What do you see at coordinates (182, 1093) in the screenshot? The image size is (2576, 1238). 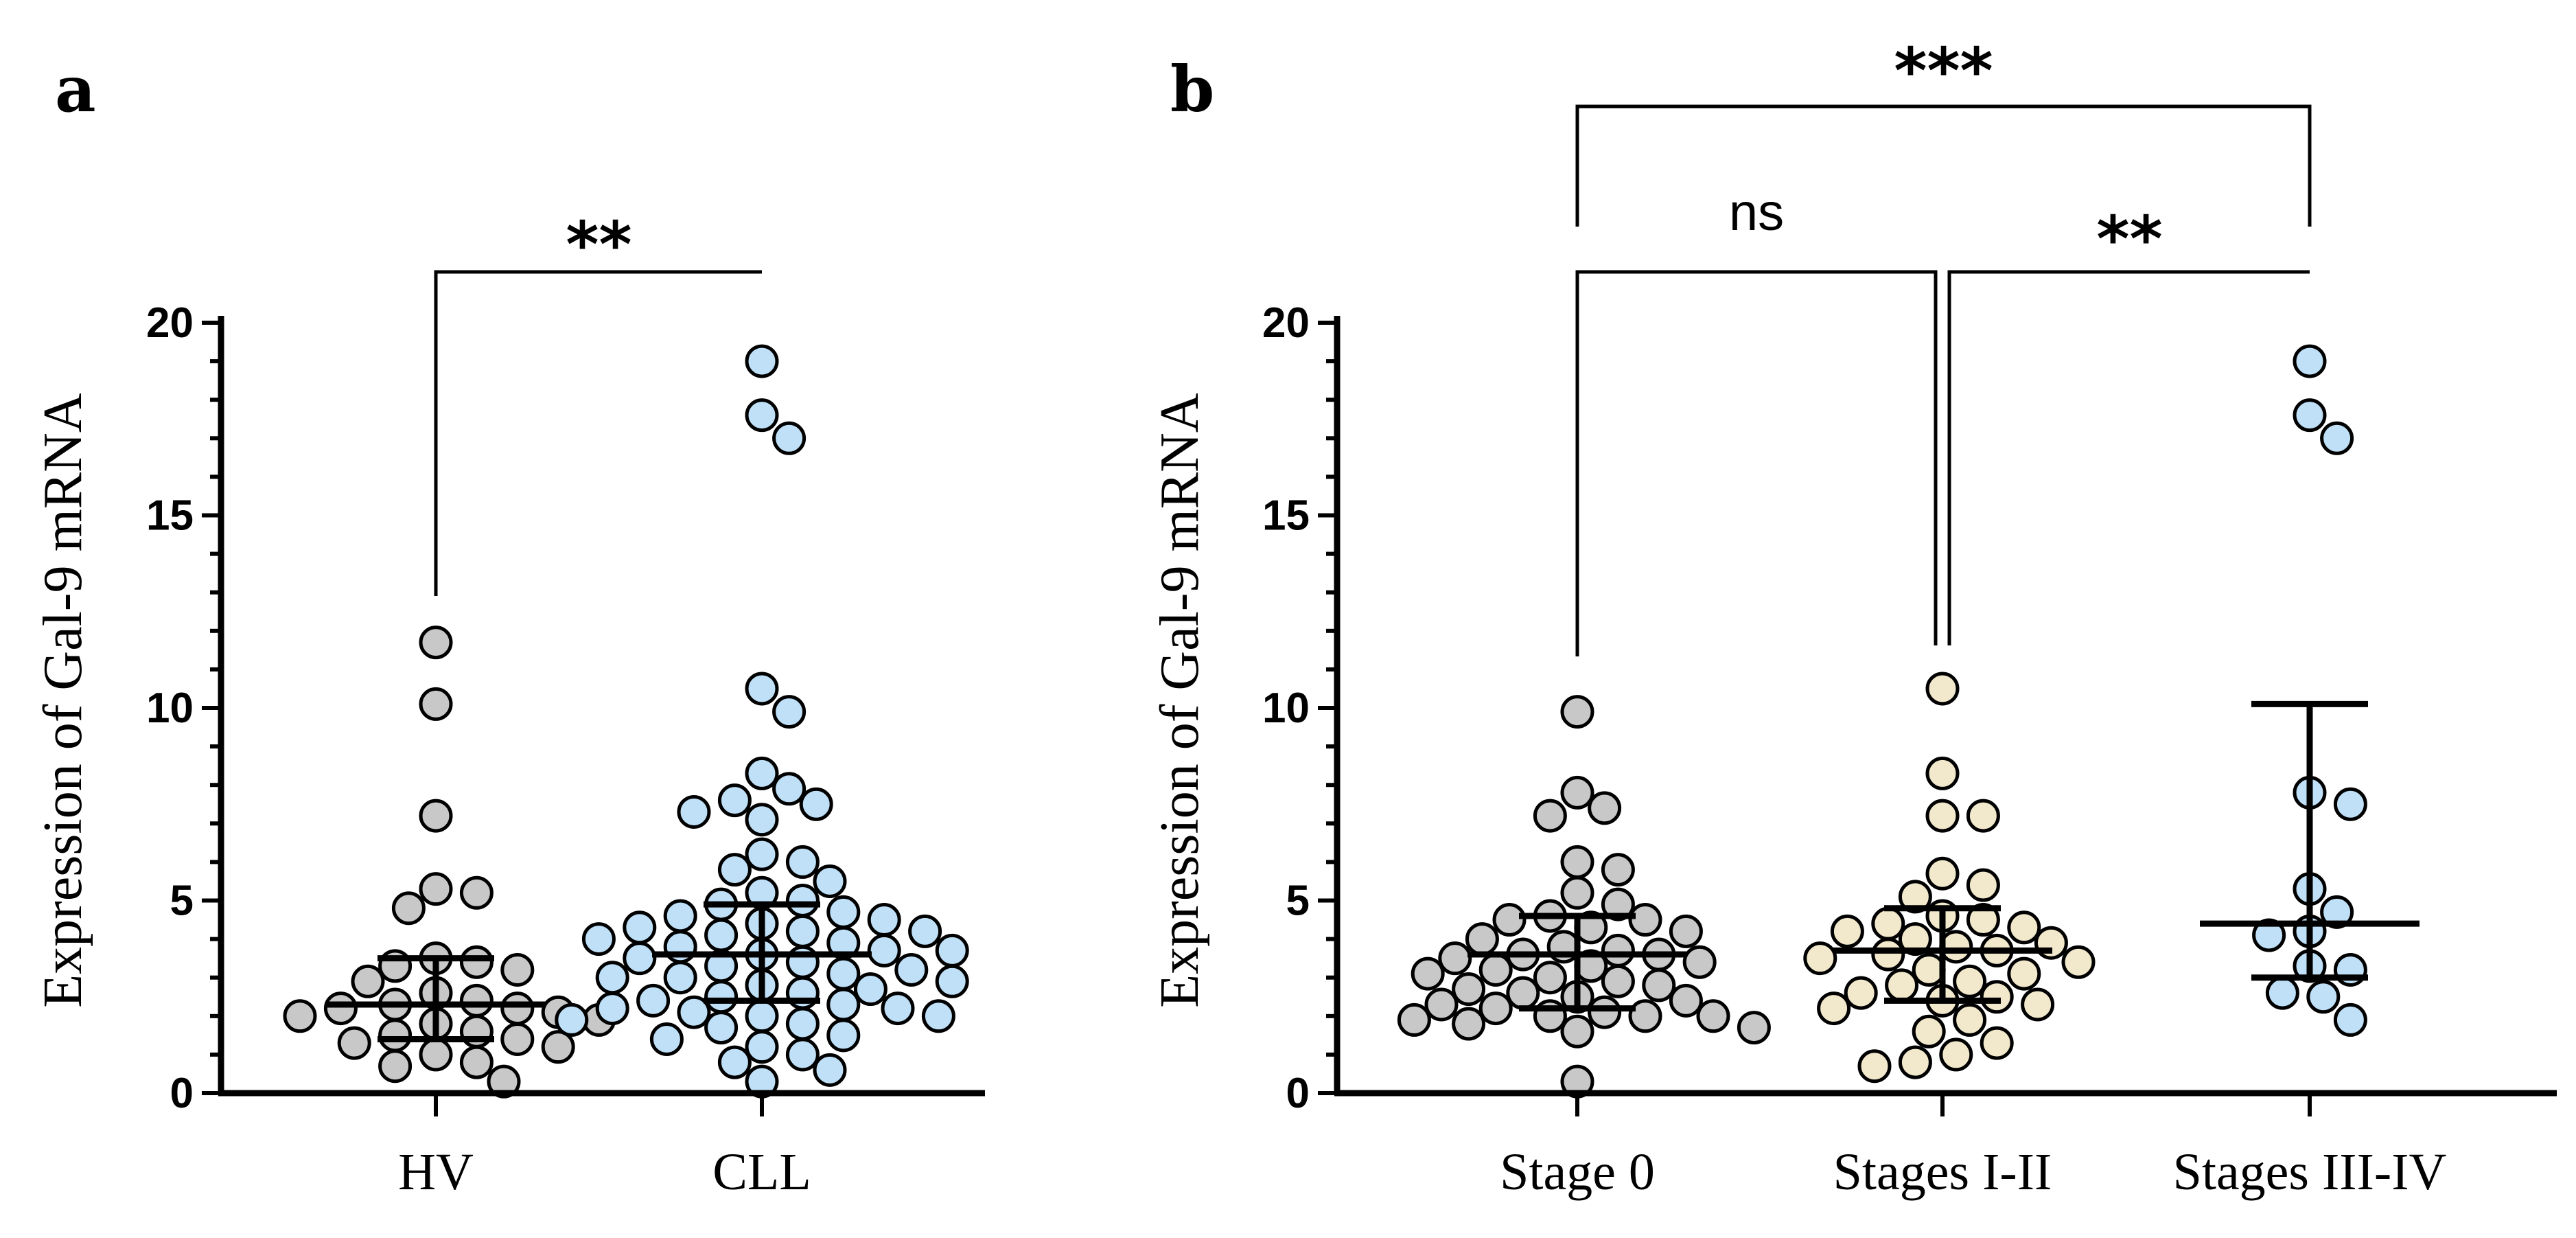 I see `panel-a-y-tick-label-0: 0` at bounding box center [182, 1093].